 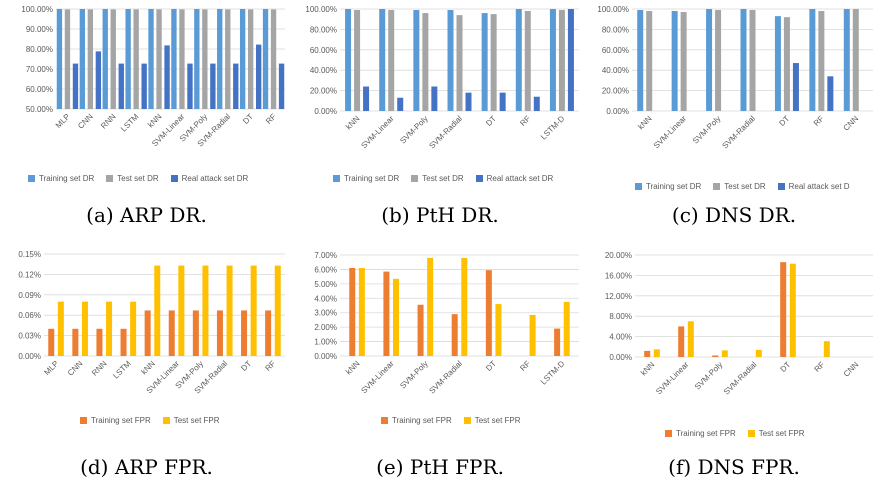 What do you see at coordinates (29, 254) in the screenshot?
I see `y-tick-label: 0.15%` at bounding box center [29, 254].